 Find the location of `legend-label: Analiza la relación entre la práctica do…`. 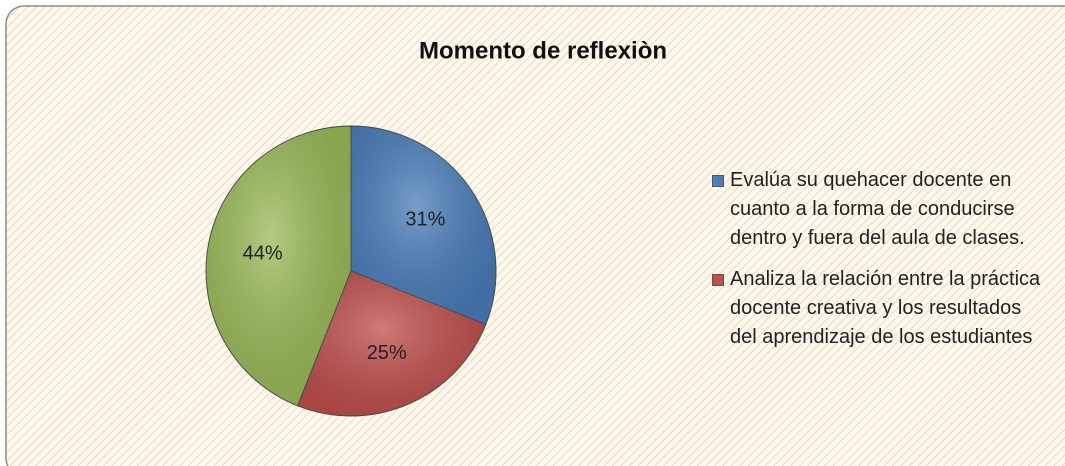

legend-label: Analiza la relación entre la práctica do… is located at coordinates (885, 308).